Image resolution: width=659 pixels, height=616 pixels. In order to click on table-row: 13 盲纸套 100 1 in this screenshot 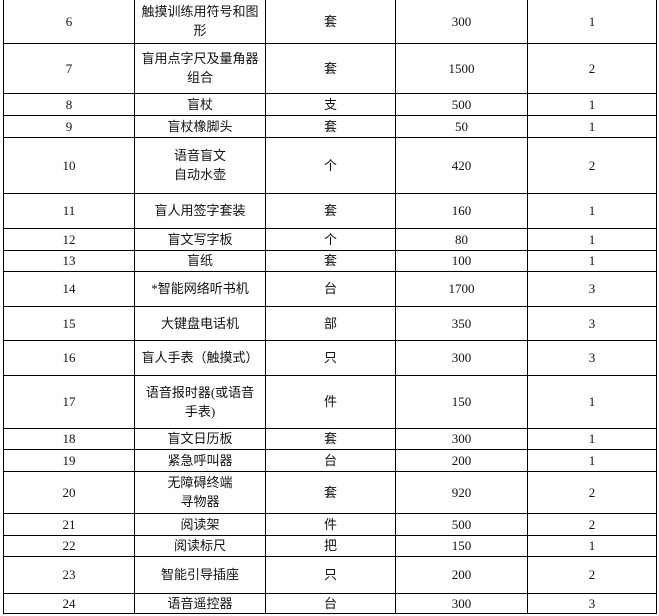, I will do `click(330, 260)`.